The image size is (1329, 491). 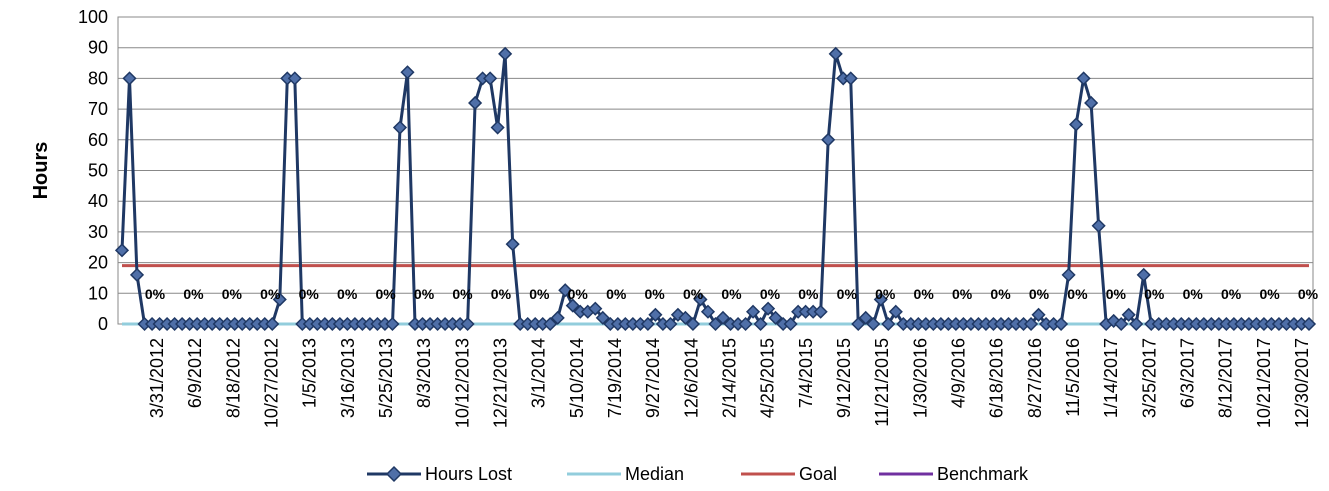 What do you see at coordinates (691, 378) in the screenshot?
I see `x-tick-label: 12/6/2014` at bounding box center [691, 378].